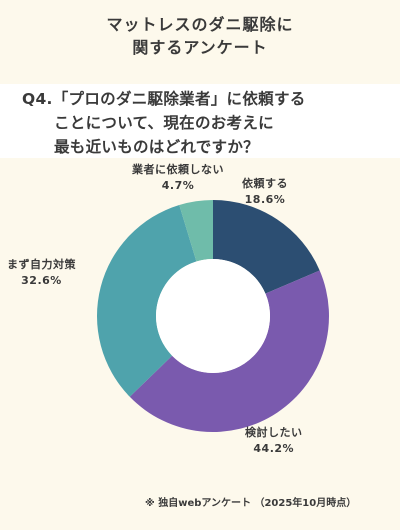 The image size is (400, 530). Describe the element at coordinates (274, 432) in the screenshot. I see `label-consider-name: 検討したい` at that location.